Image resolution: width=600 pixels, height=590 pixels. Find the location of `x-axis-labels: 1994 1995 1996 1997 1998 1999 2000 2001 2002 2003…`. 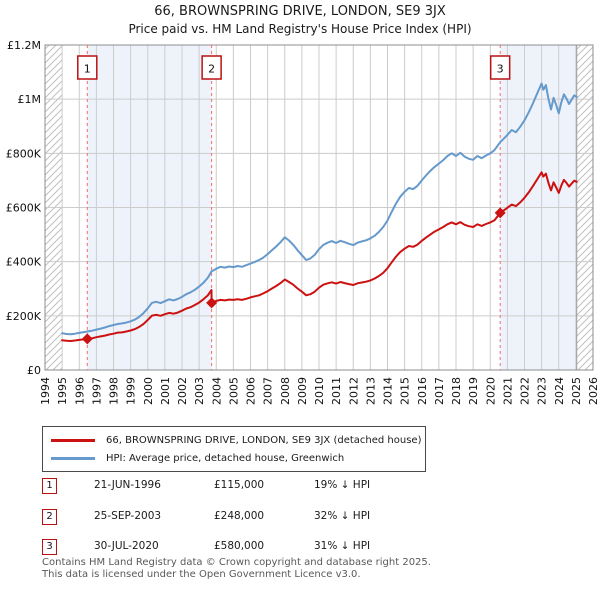

x-axis-labels: 1994 1995 1996 1997 1998 1999 2000 2001 2002 2003… is located at coordinates (319, 391).